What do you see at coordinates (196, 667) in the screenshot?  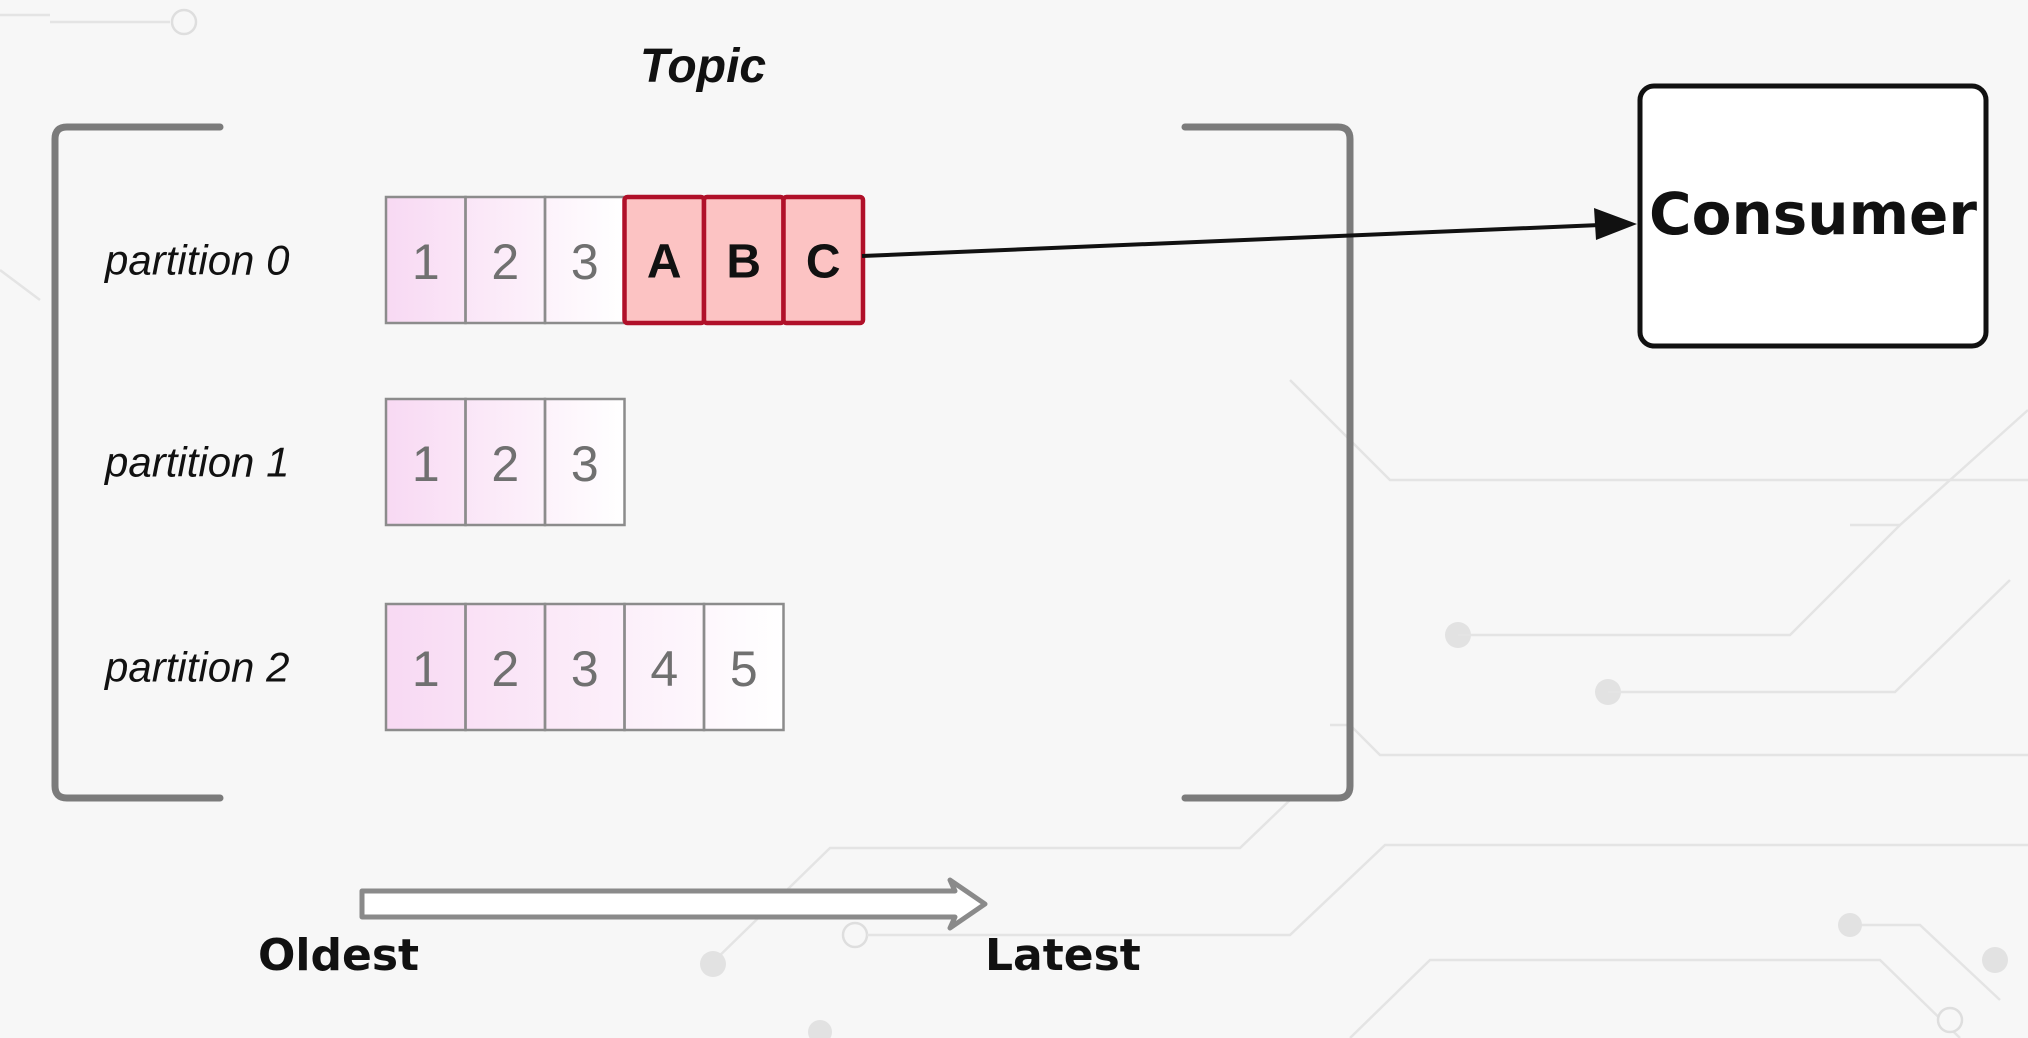 I see `partition-2-label: partition 2` at bounding box center [196, 667].